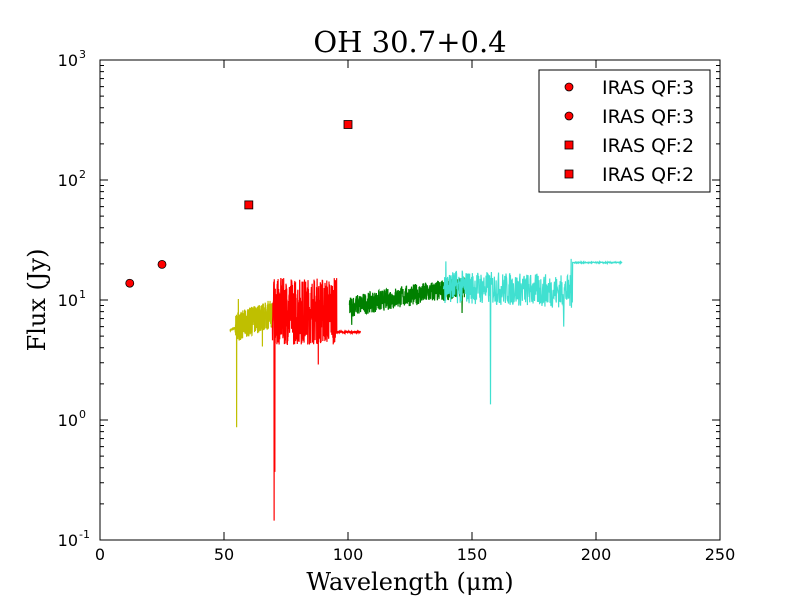 This screenshot has width=800, height=604. Describe the element at coordinates (37, 300) in the screenshot. I see `y-axis-label: Flux (Jy)` at that location.